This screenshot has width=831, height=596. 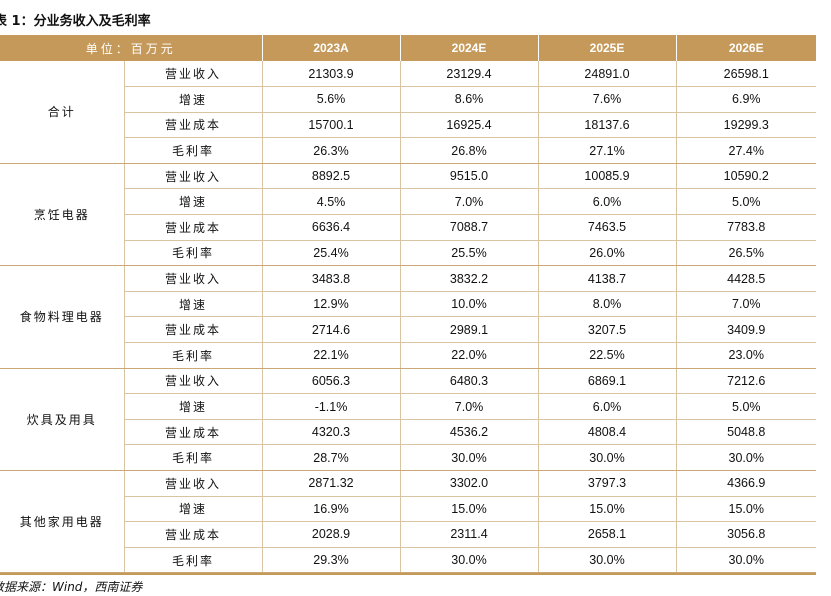 I want to click on value-cell: 25.4%, so click(x=331, y=253).